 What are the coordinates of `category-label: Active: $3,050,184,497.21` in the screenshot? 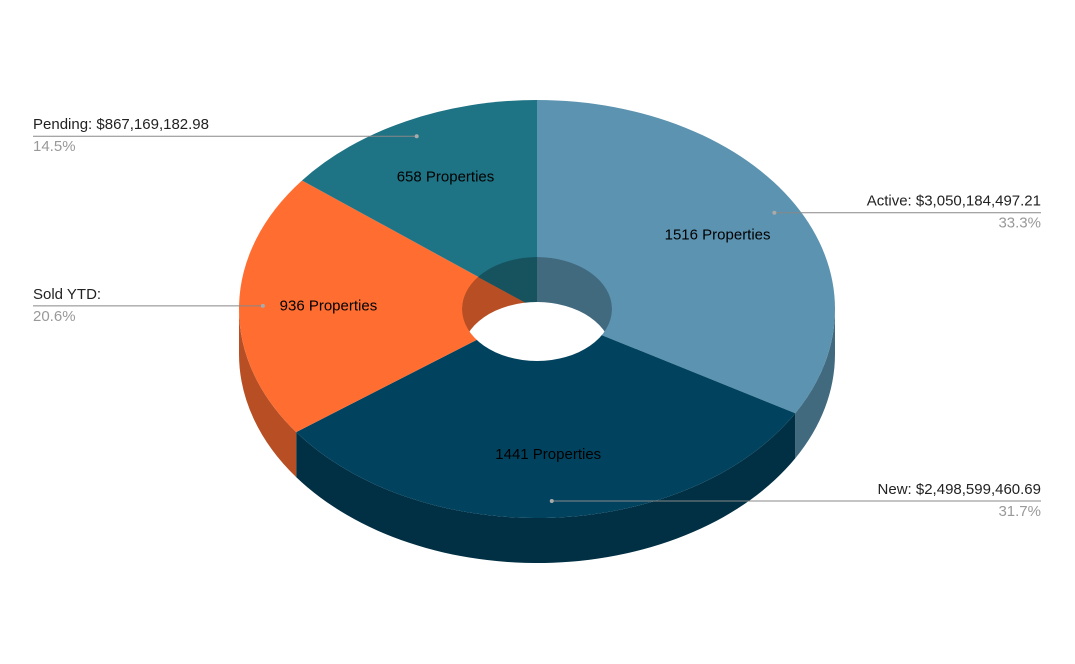 It's located at (954, 201).